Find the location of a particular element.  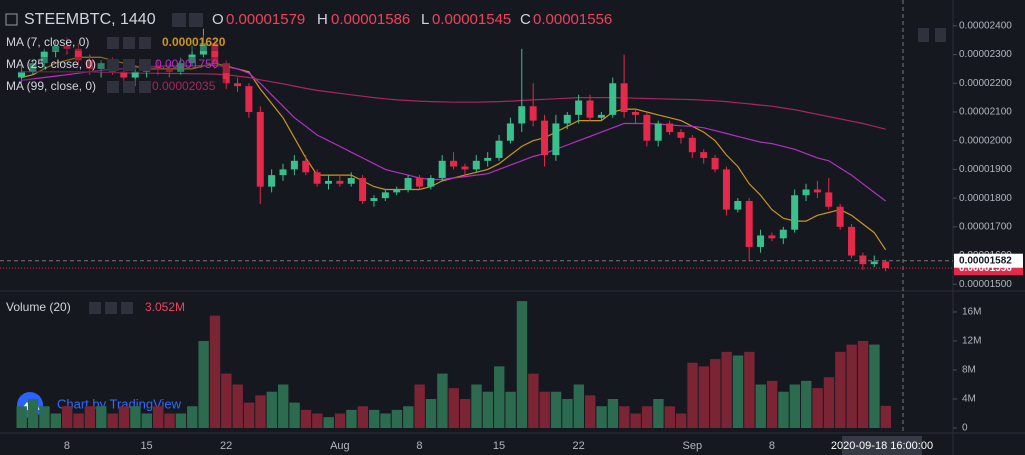

legend-value: 0.00002035 is located at coordinates (184, 86).